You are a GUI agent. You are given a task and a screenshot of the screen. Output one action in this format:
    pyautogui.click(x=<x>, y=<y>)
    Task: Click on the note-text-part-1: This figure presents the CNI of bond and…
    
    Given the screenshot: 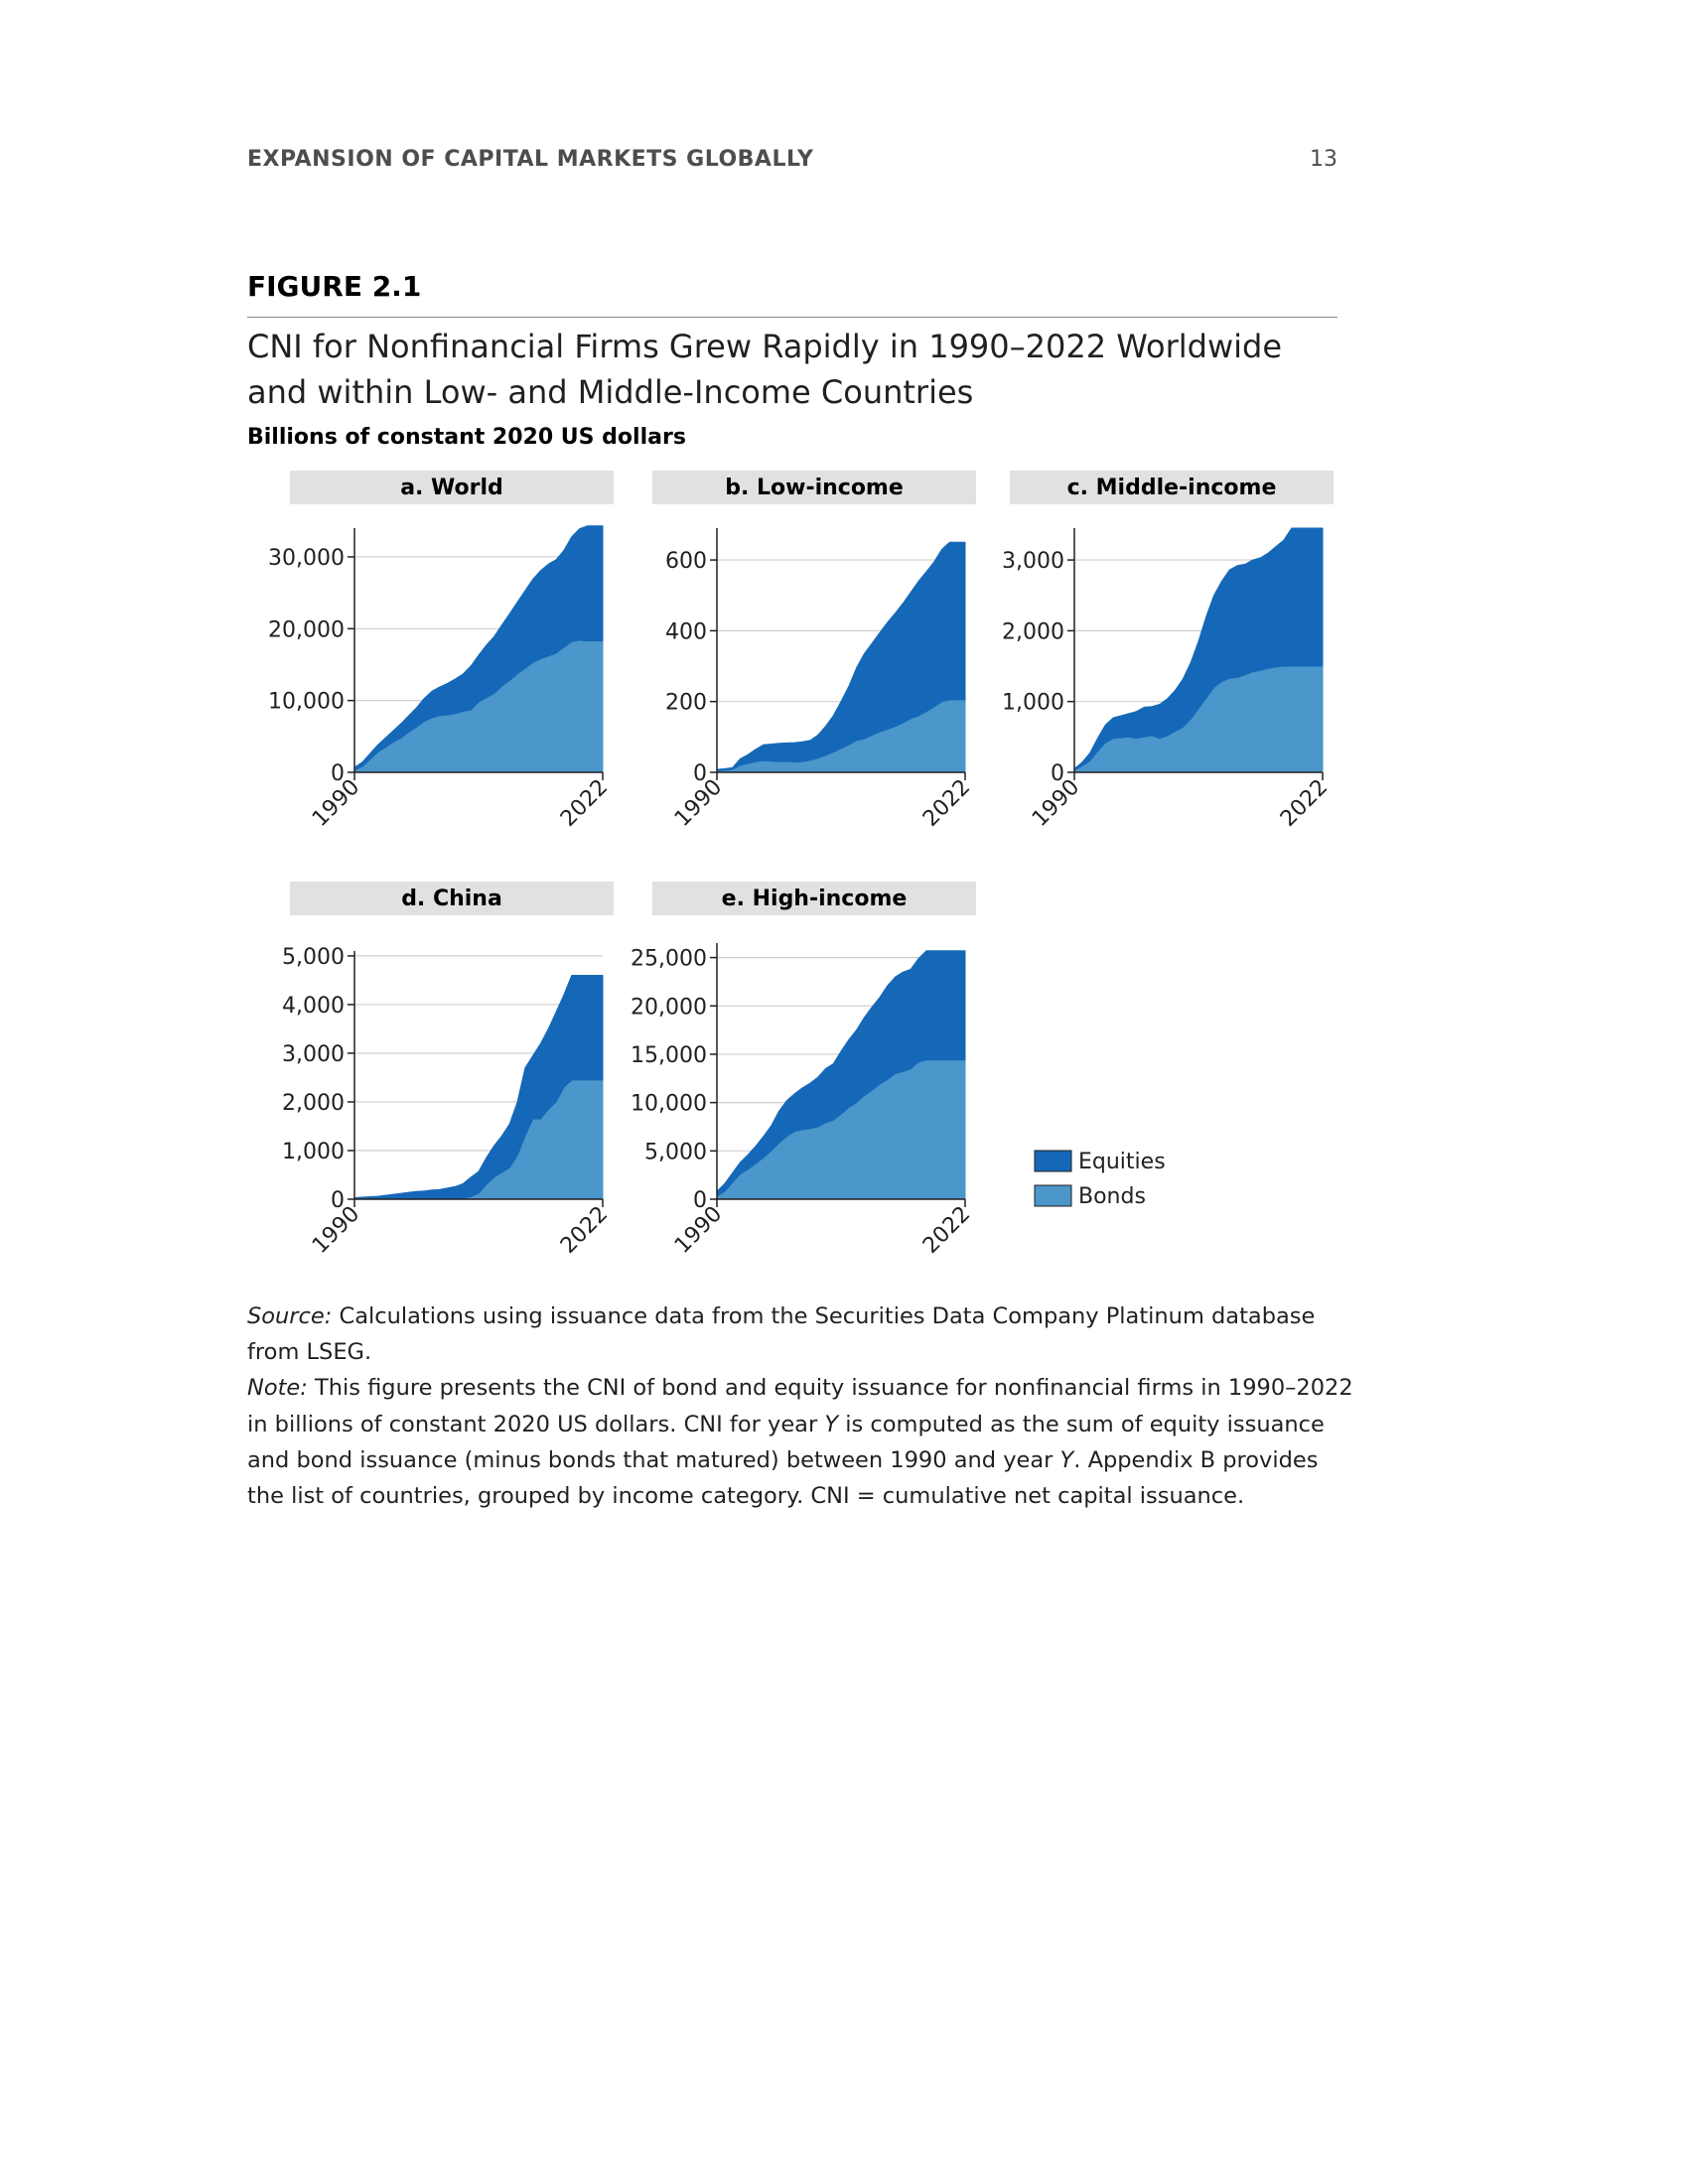 What is the action you would take?
    pyautogui.click(x=800, y=1406)
    